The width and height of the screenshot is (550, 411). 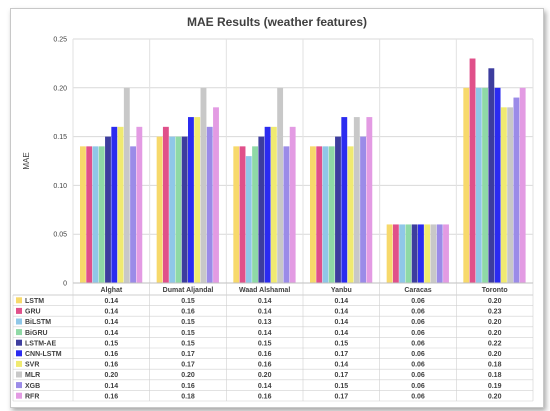 I want to click on legend-label: MLR, so click(x=32, y=375).